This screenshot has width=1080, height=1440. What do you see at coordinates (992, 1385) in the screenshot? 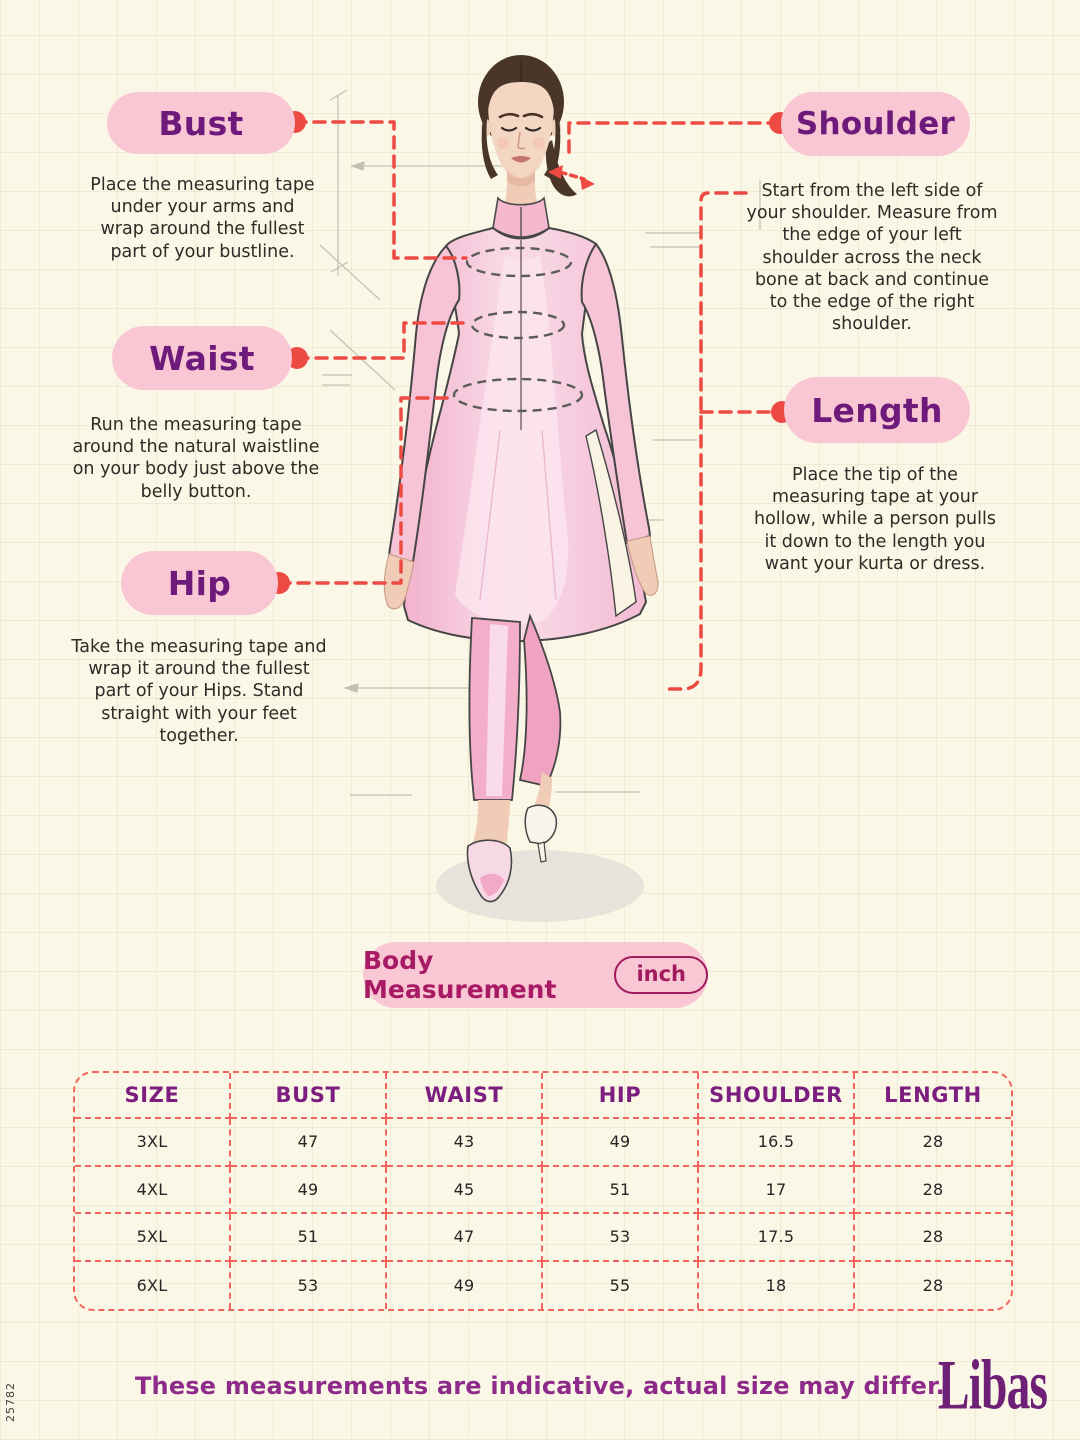
I see `brand-logo: Libas` at bounding box center [992, 1385].